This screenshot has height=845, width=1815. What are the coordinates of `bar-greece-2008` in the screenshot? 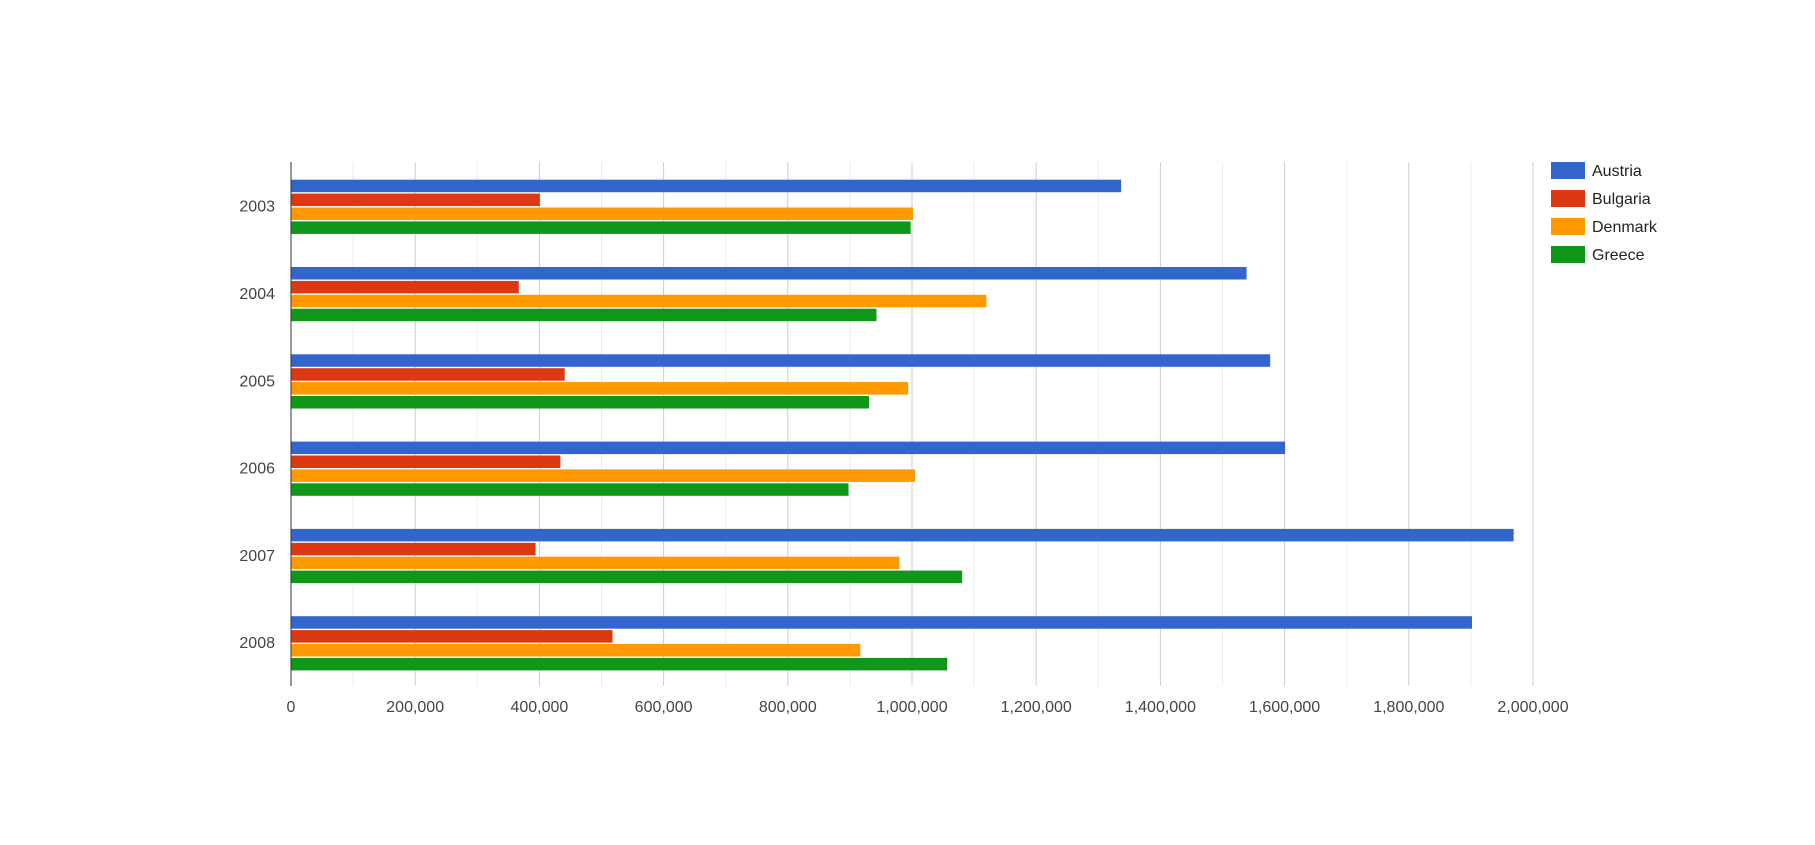 It's located at (619, 664).